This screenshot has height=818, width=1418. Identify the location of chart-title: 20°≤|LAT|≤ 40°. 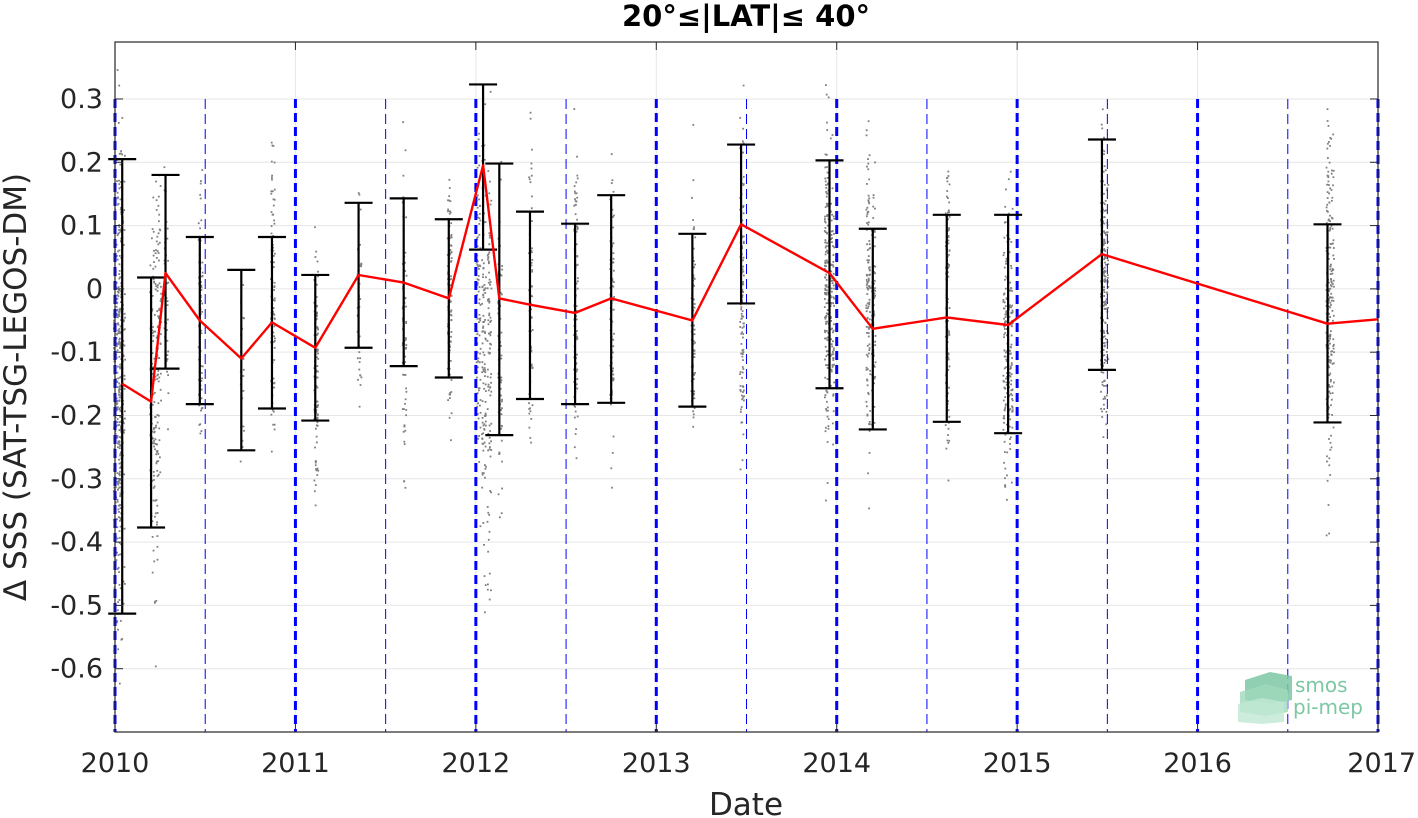
(746, 16).